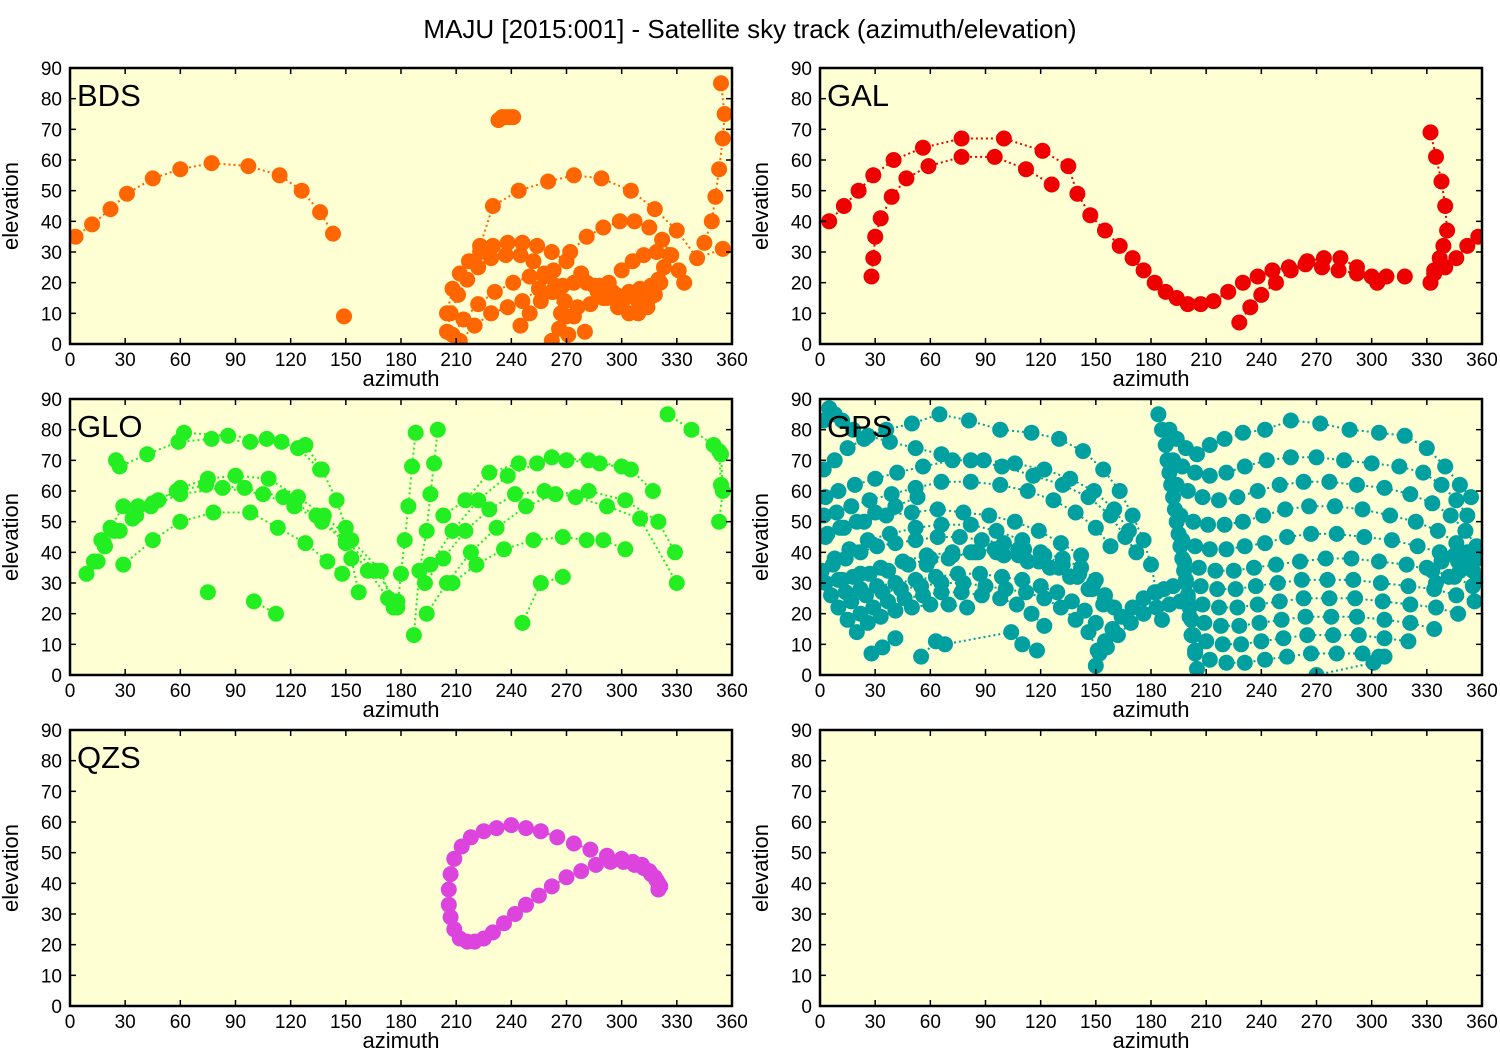 The image size is (1500, 1050). I want to click on x-tick-label: 30, so click(875, 360).